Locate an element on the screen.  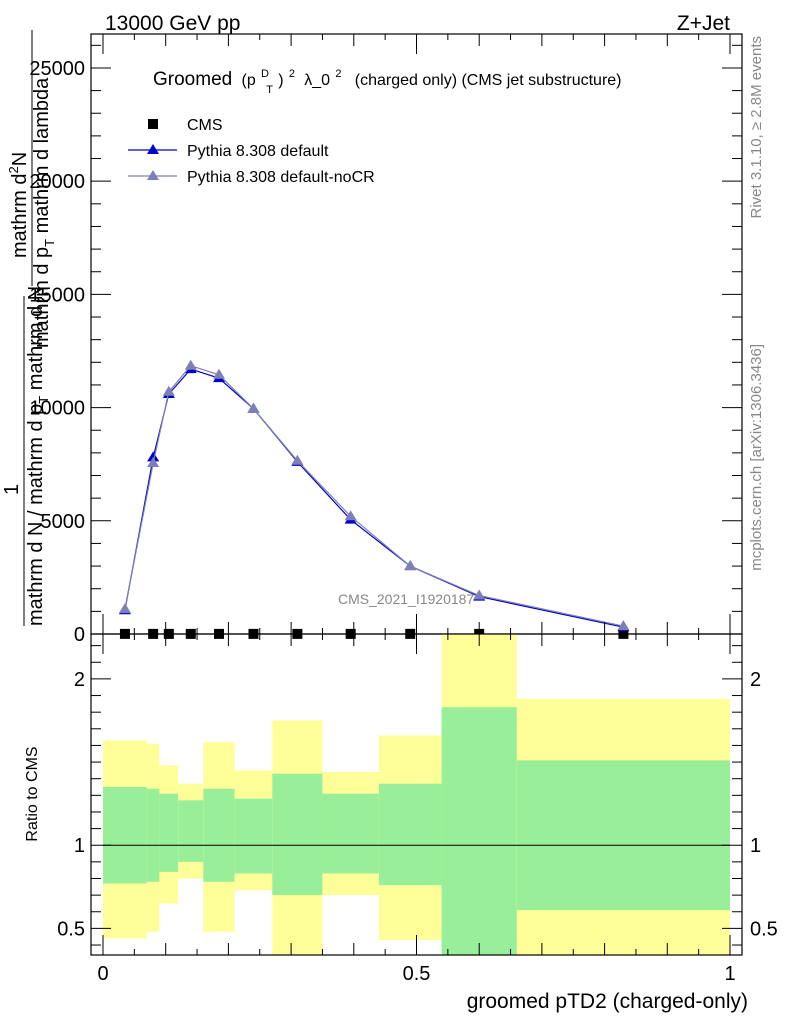
analysis-label: CMS_2021_I1920187 is located at coordinates (406, 599).